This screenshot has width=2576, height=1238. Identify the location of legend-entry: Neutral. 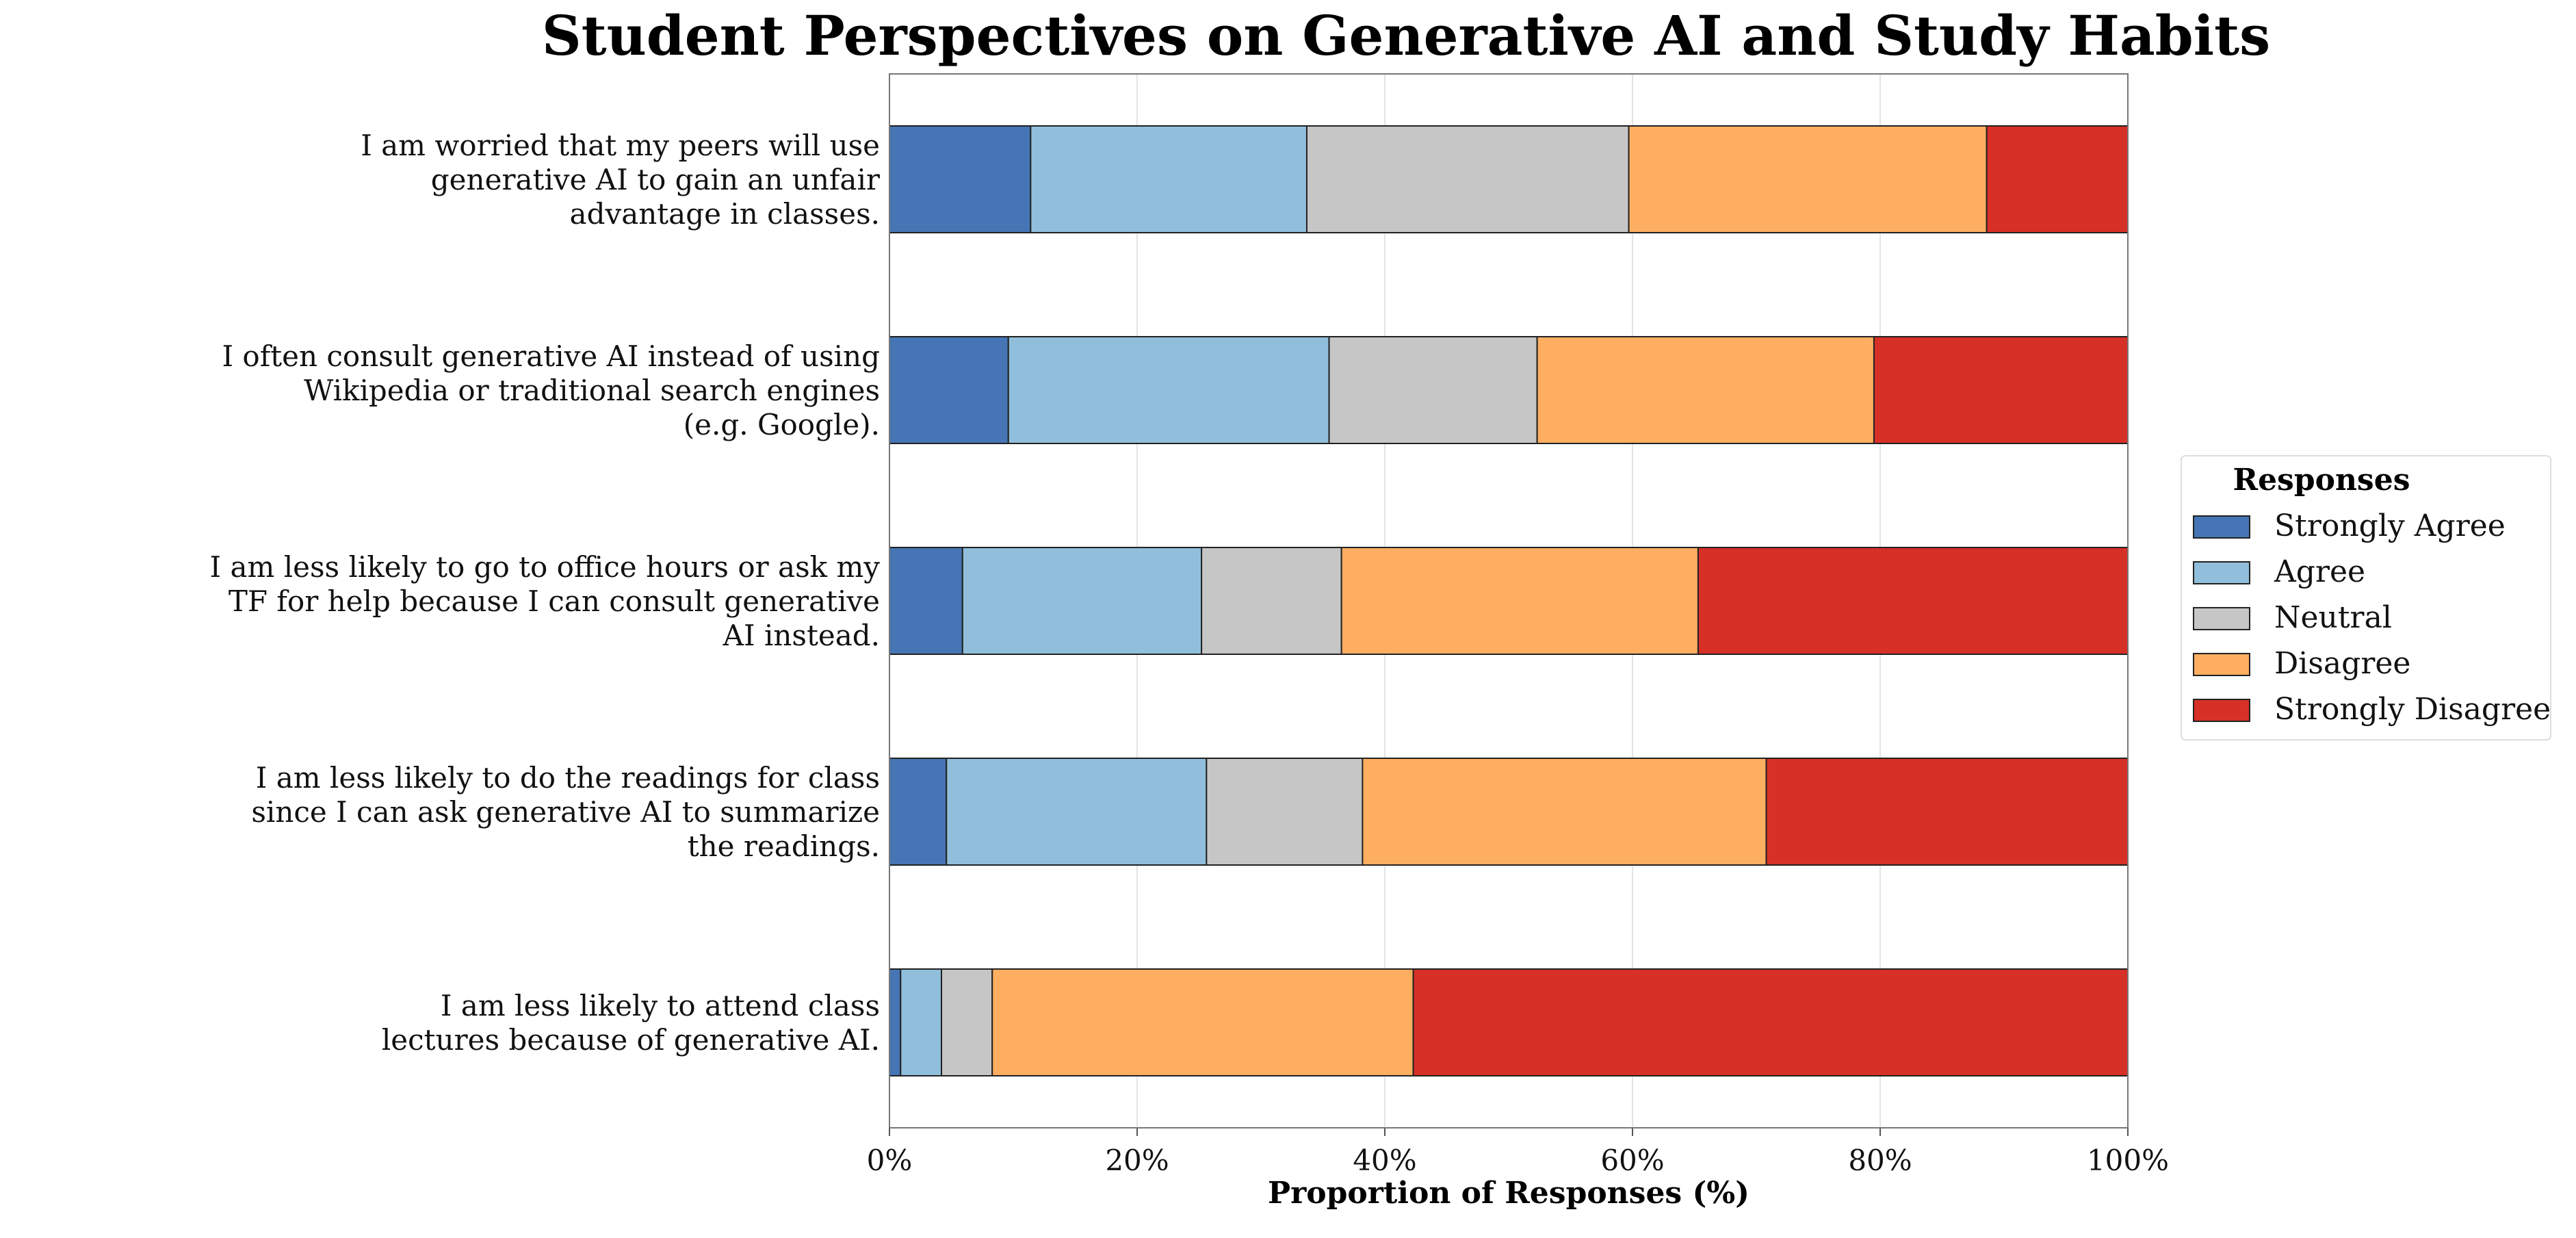
(2333, 617).